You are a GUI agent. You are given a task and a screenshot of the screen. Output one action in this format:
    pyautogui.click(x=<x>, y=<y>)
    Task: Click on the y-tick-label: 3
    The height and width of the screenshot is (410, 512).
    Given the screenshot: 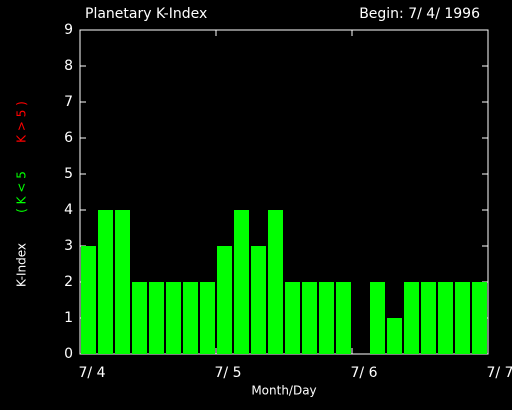 What is the action you would take?
    pyautogui.click(x=68, y=246)
    